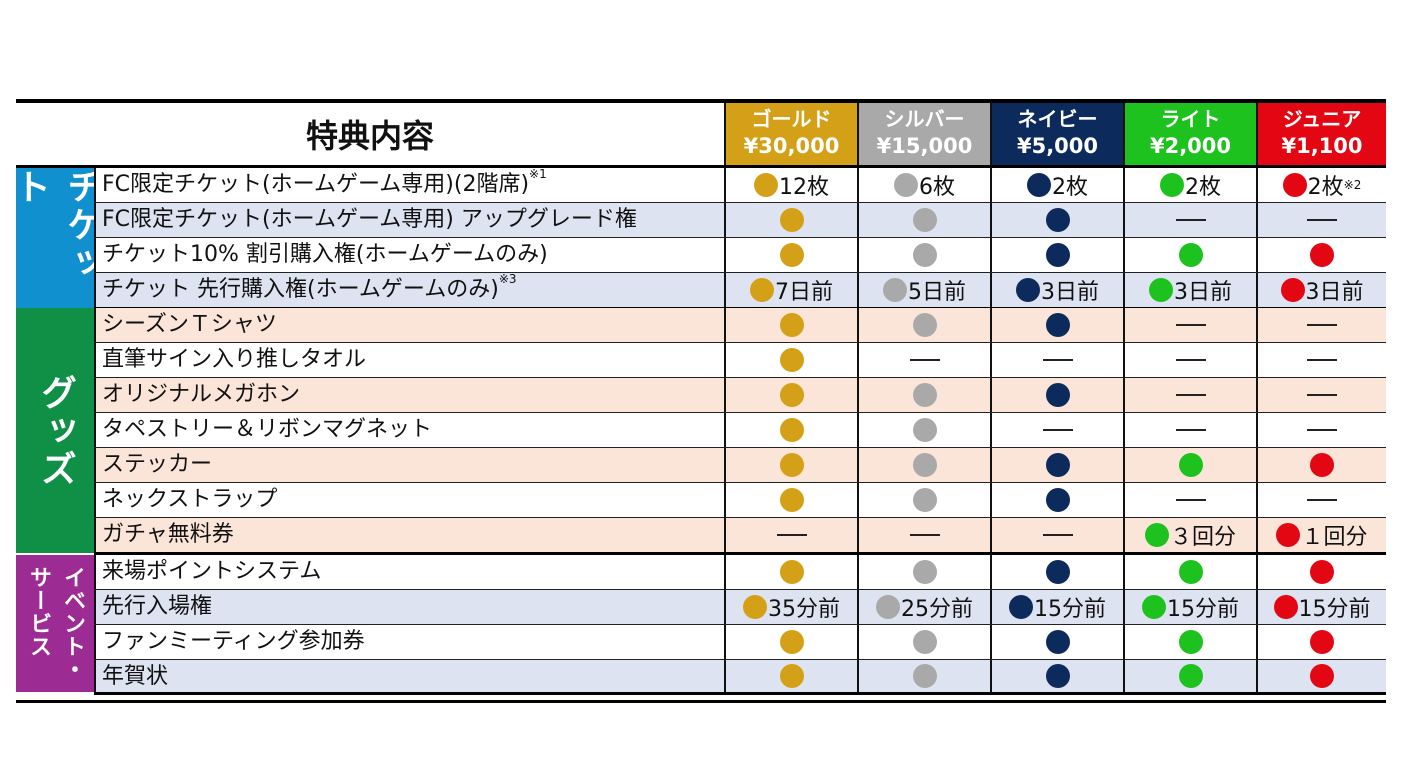  Describe the element at coordinates (409, 325) in the screenshot. I see `benefit-label: シーズンＴシャツ` at that location.